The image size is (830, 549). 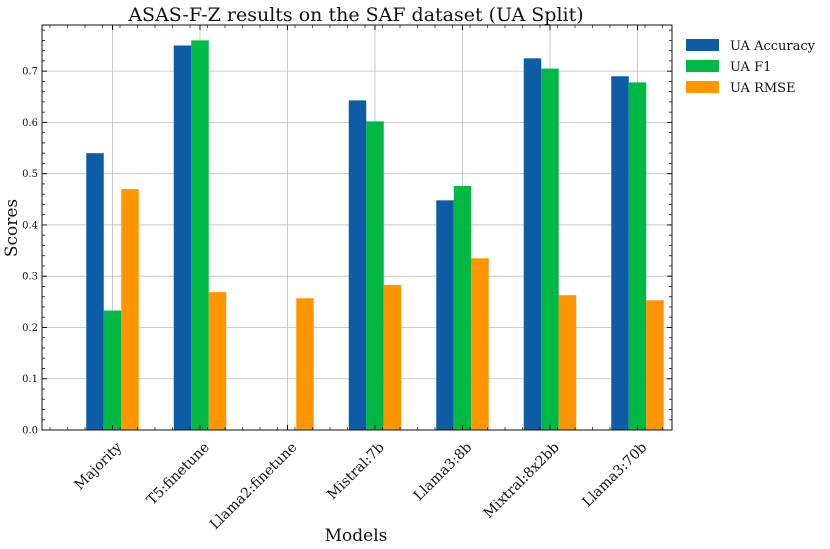 I want to click on bar-ua-rmse-mixtral-8x2bb, so click(x=567, y=362).